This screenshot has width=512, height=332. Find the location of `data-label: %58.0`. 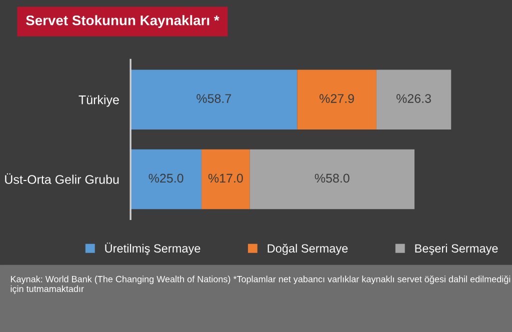

data-label: %58.0 is located at coordinates (332, 178).